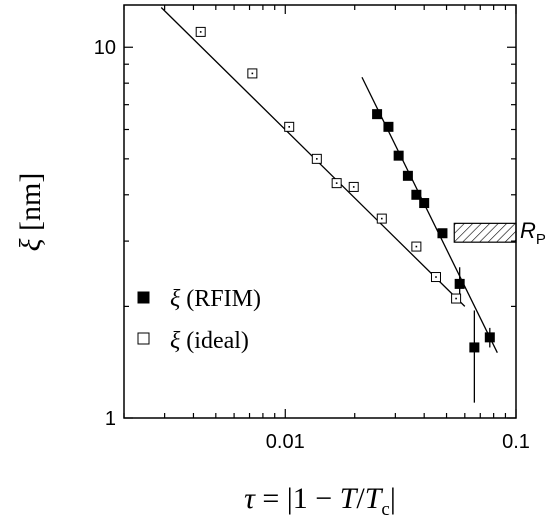  What do you see at coordinates (533, 233) in the screenshot?
I see `rp-label: RP` at bounding box center [533, 233].